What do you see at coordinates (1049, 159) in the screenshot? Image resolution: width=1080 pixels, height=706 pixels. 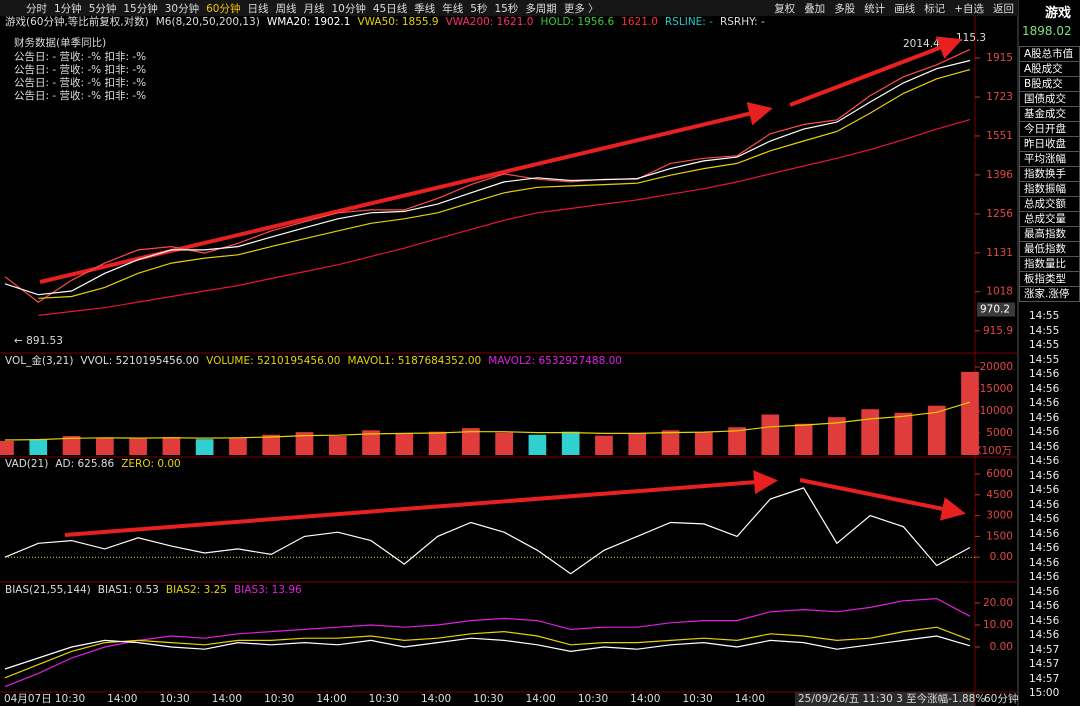 I see `stat-item: 平均涨幅` at bounding box center [1049, 159].